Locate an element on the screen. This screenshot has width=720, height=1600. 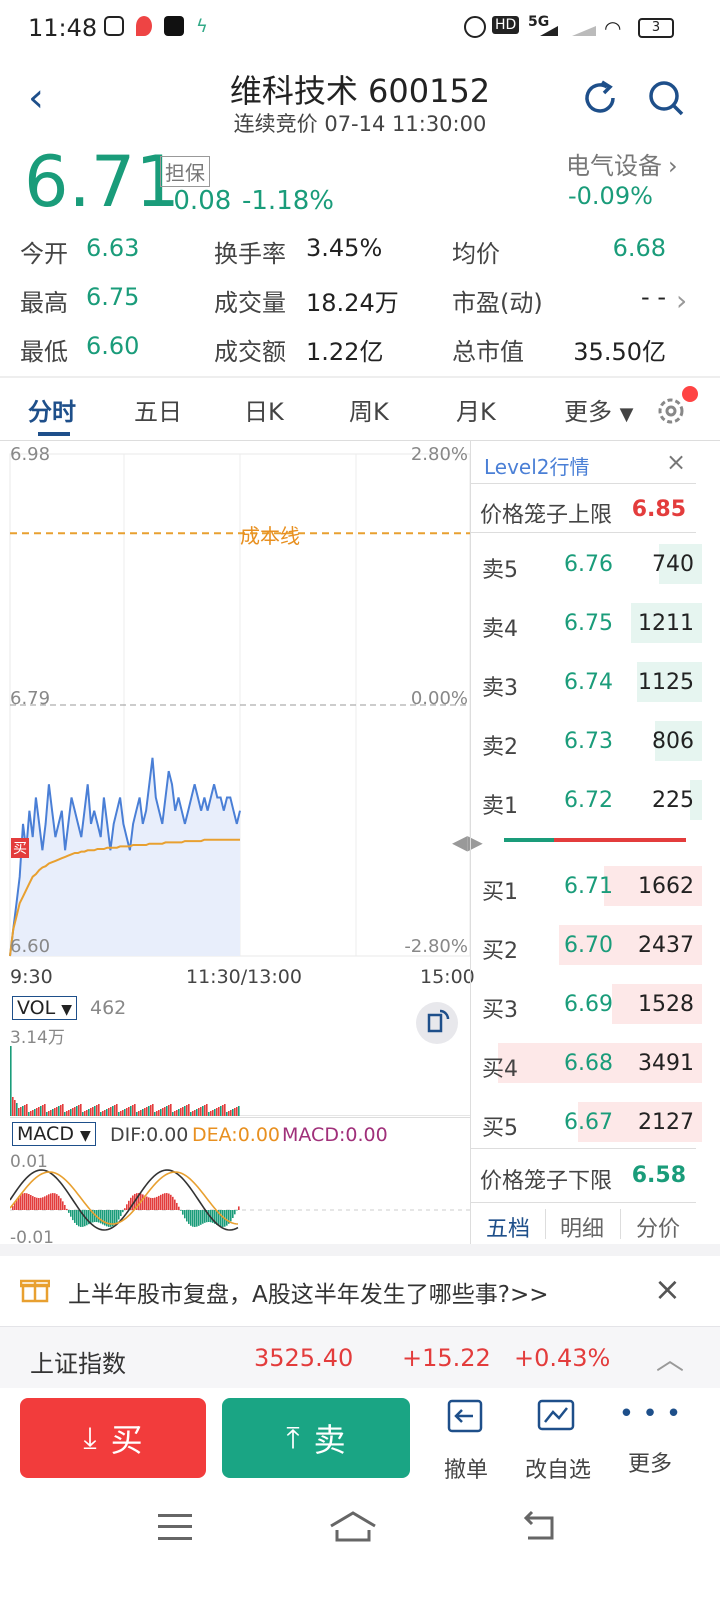
signal2-icon is located at coordinates (584, 31).